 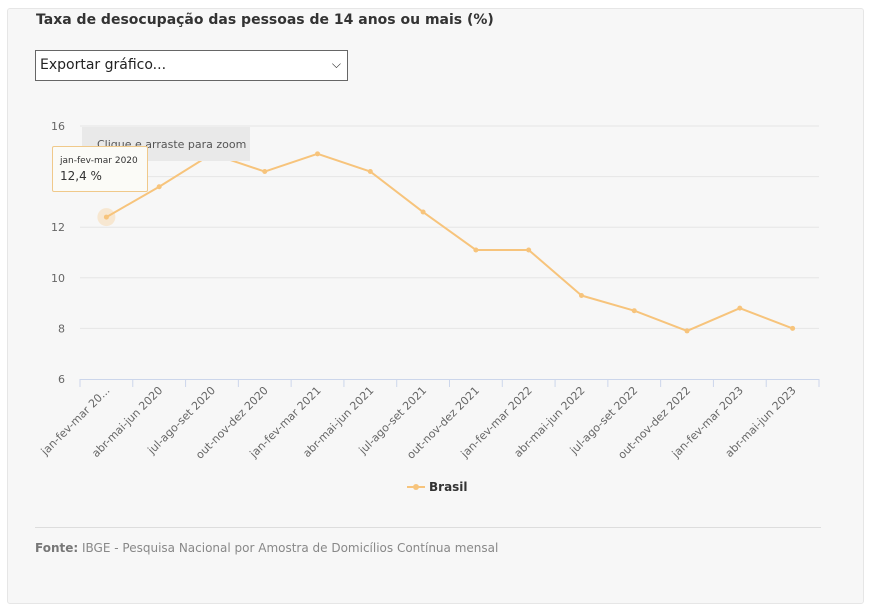 I want to click on tooltip: jan-fev-mar 2020 12,4 %, so click(x=100, y=169).